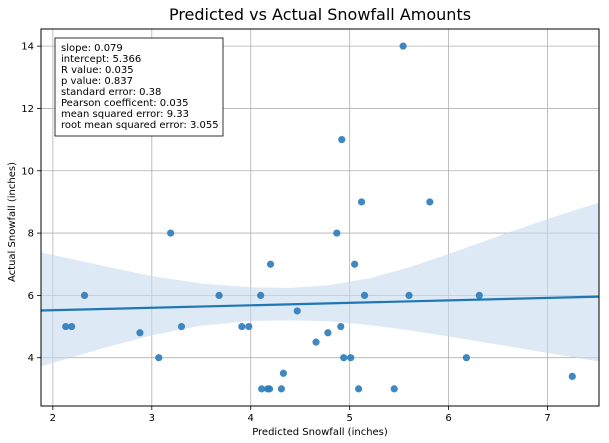  I want to click on stats-box-frame, so click(139, 87).